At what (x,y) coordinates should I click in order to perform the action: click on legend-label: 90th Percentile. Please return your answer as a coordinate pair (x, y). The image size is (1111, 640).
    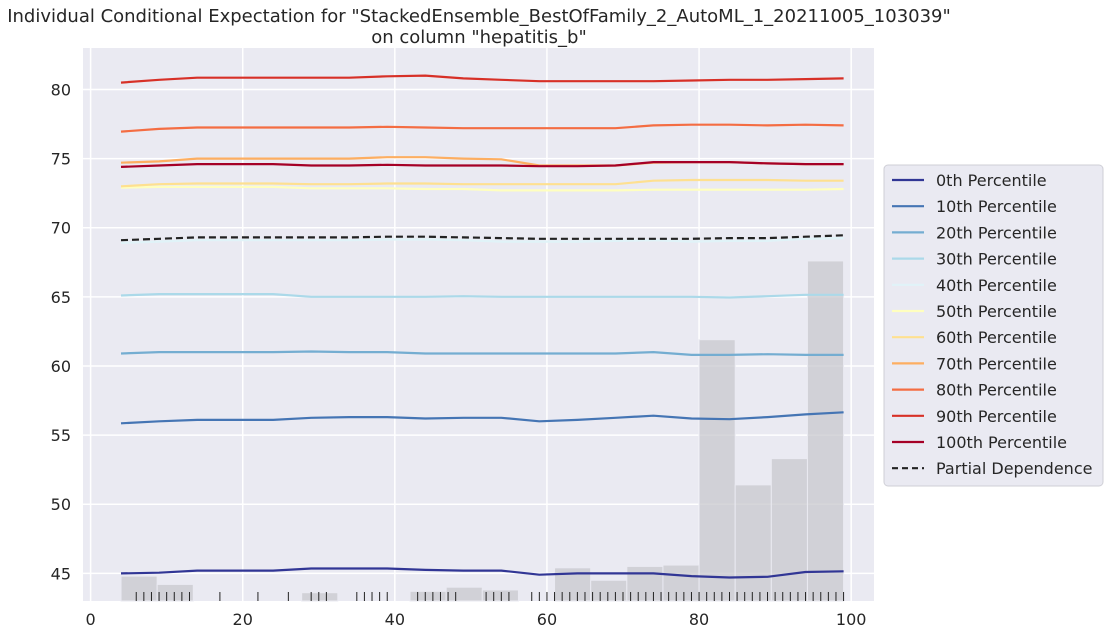
    Looking at the image, I should click on (996, 416).